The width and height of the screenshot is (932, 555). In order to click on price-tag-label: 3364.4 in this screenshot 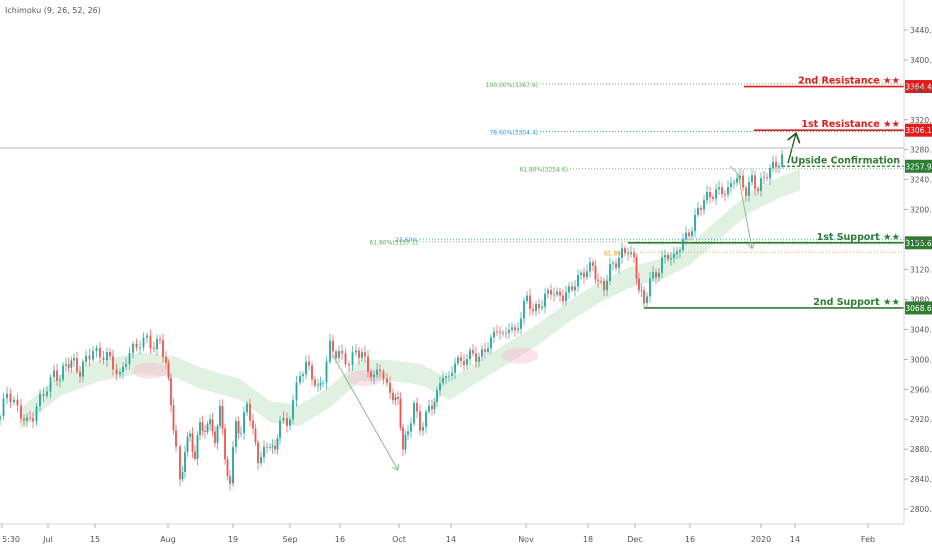, I will do `click(918, 87)`.